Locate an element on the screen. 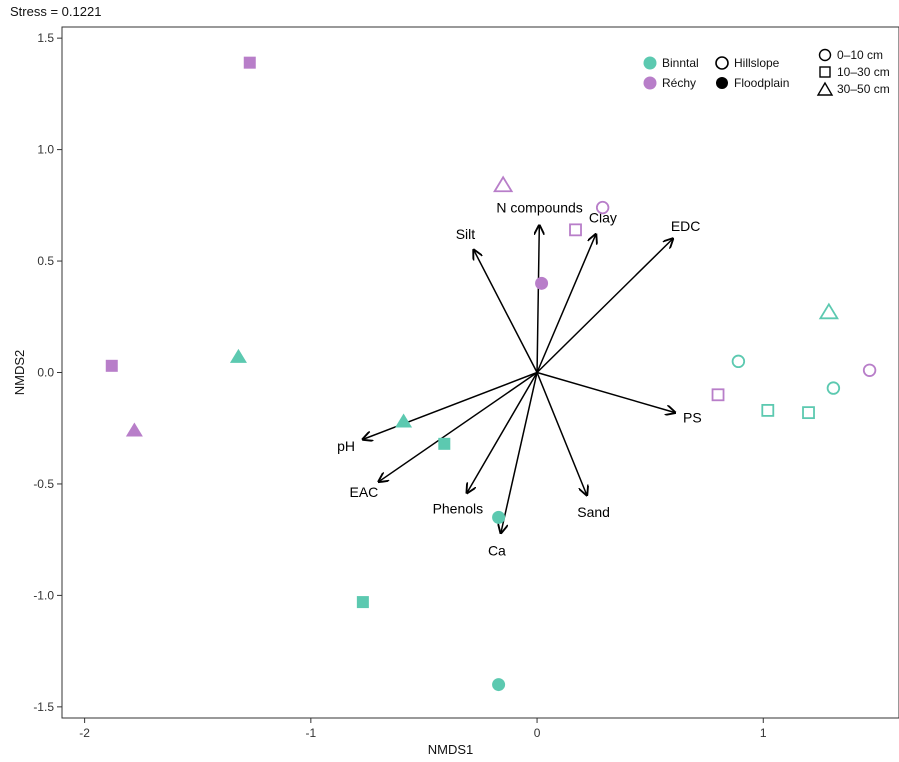 This screenshot has width=899, height=762. legend-label-site: Binntal is located at coordinates (680, 63).